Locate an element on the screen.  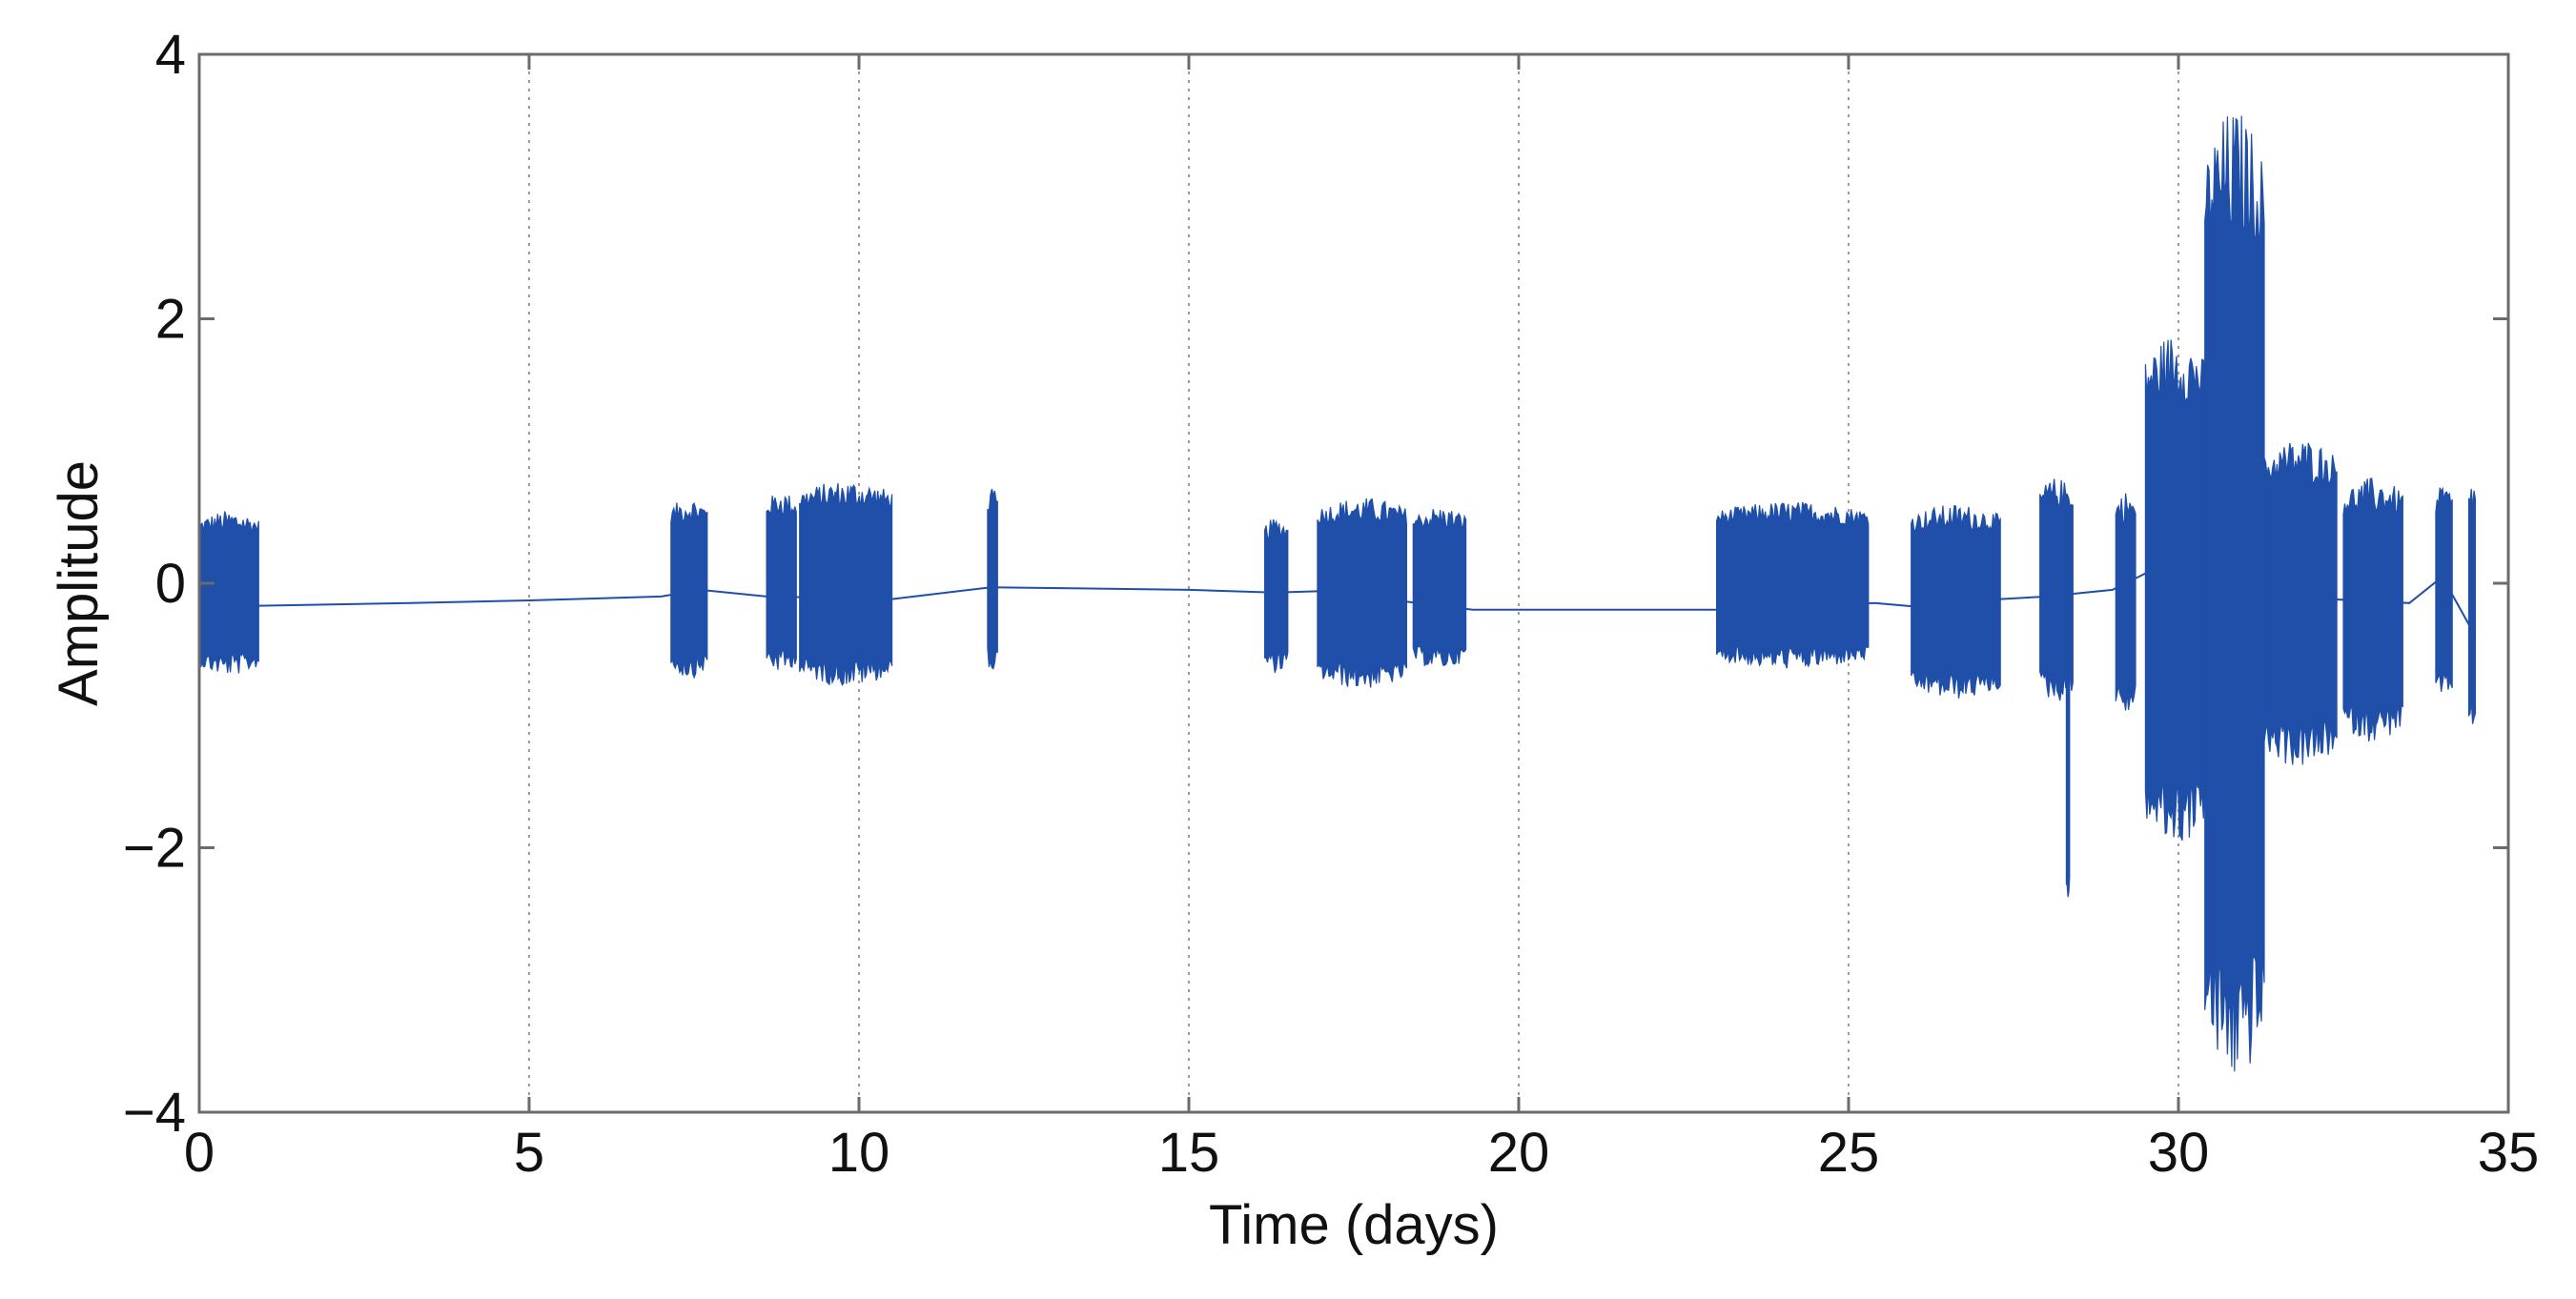
x-axis-label: Time (days) is located at coordinates (1354, 1225).